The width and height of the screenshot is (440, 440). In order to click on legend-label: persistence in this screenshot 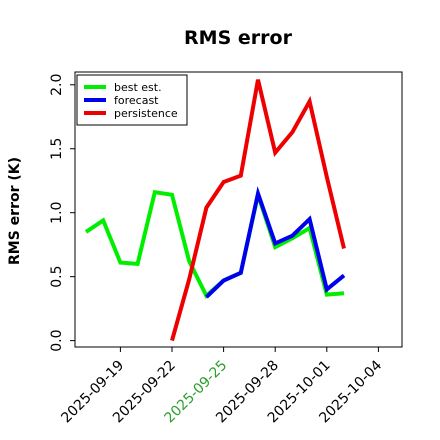, I will do `click(146, 113)`.